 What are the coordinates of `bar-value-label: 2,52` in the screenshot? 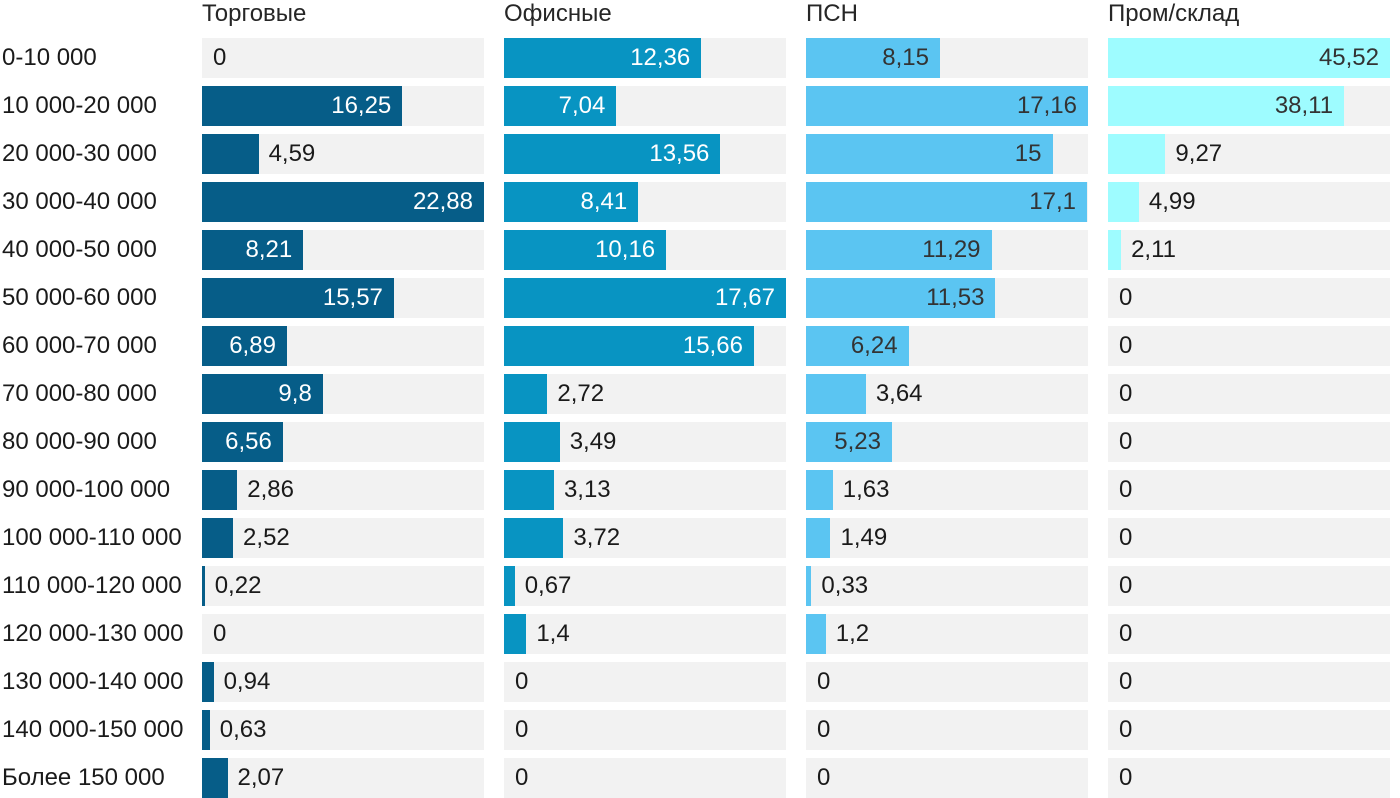 It's located at (266, 537).